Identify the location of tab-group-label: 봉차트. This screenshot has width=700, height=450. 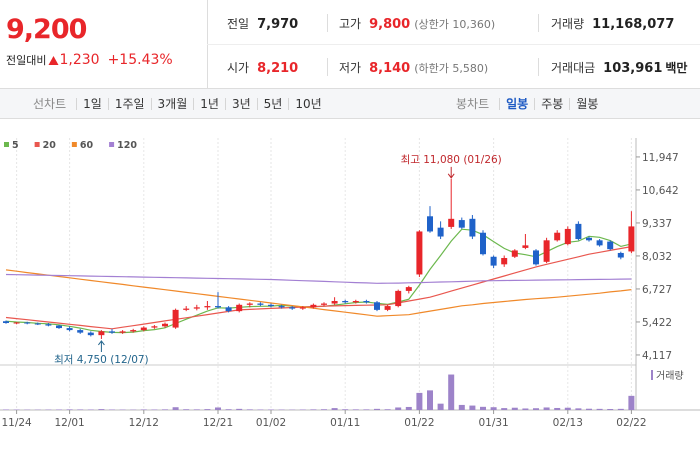
(473, 104).